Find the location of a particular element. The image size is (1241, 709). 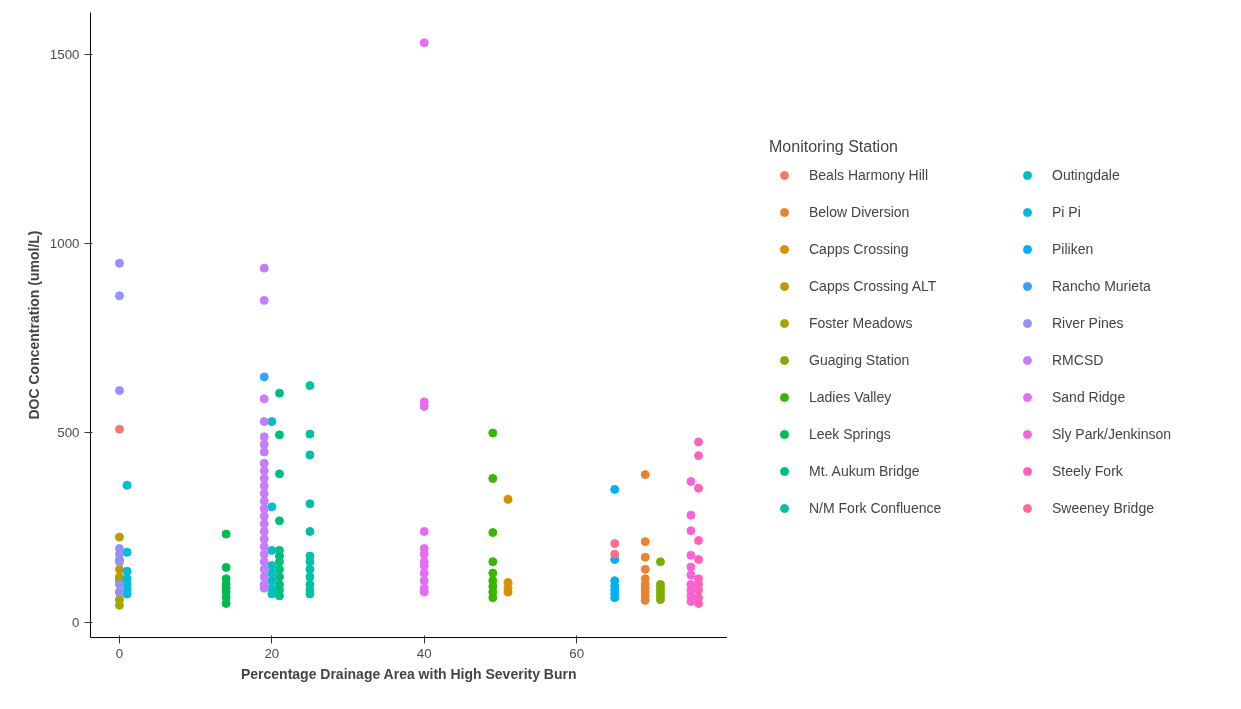

x-tick-label: 20 is located at coordinates (272, 653).